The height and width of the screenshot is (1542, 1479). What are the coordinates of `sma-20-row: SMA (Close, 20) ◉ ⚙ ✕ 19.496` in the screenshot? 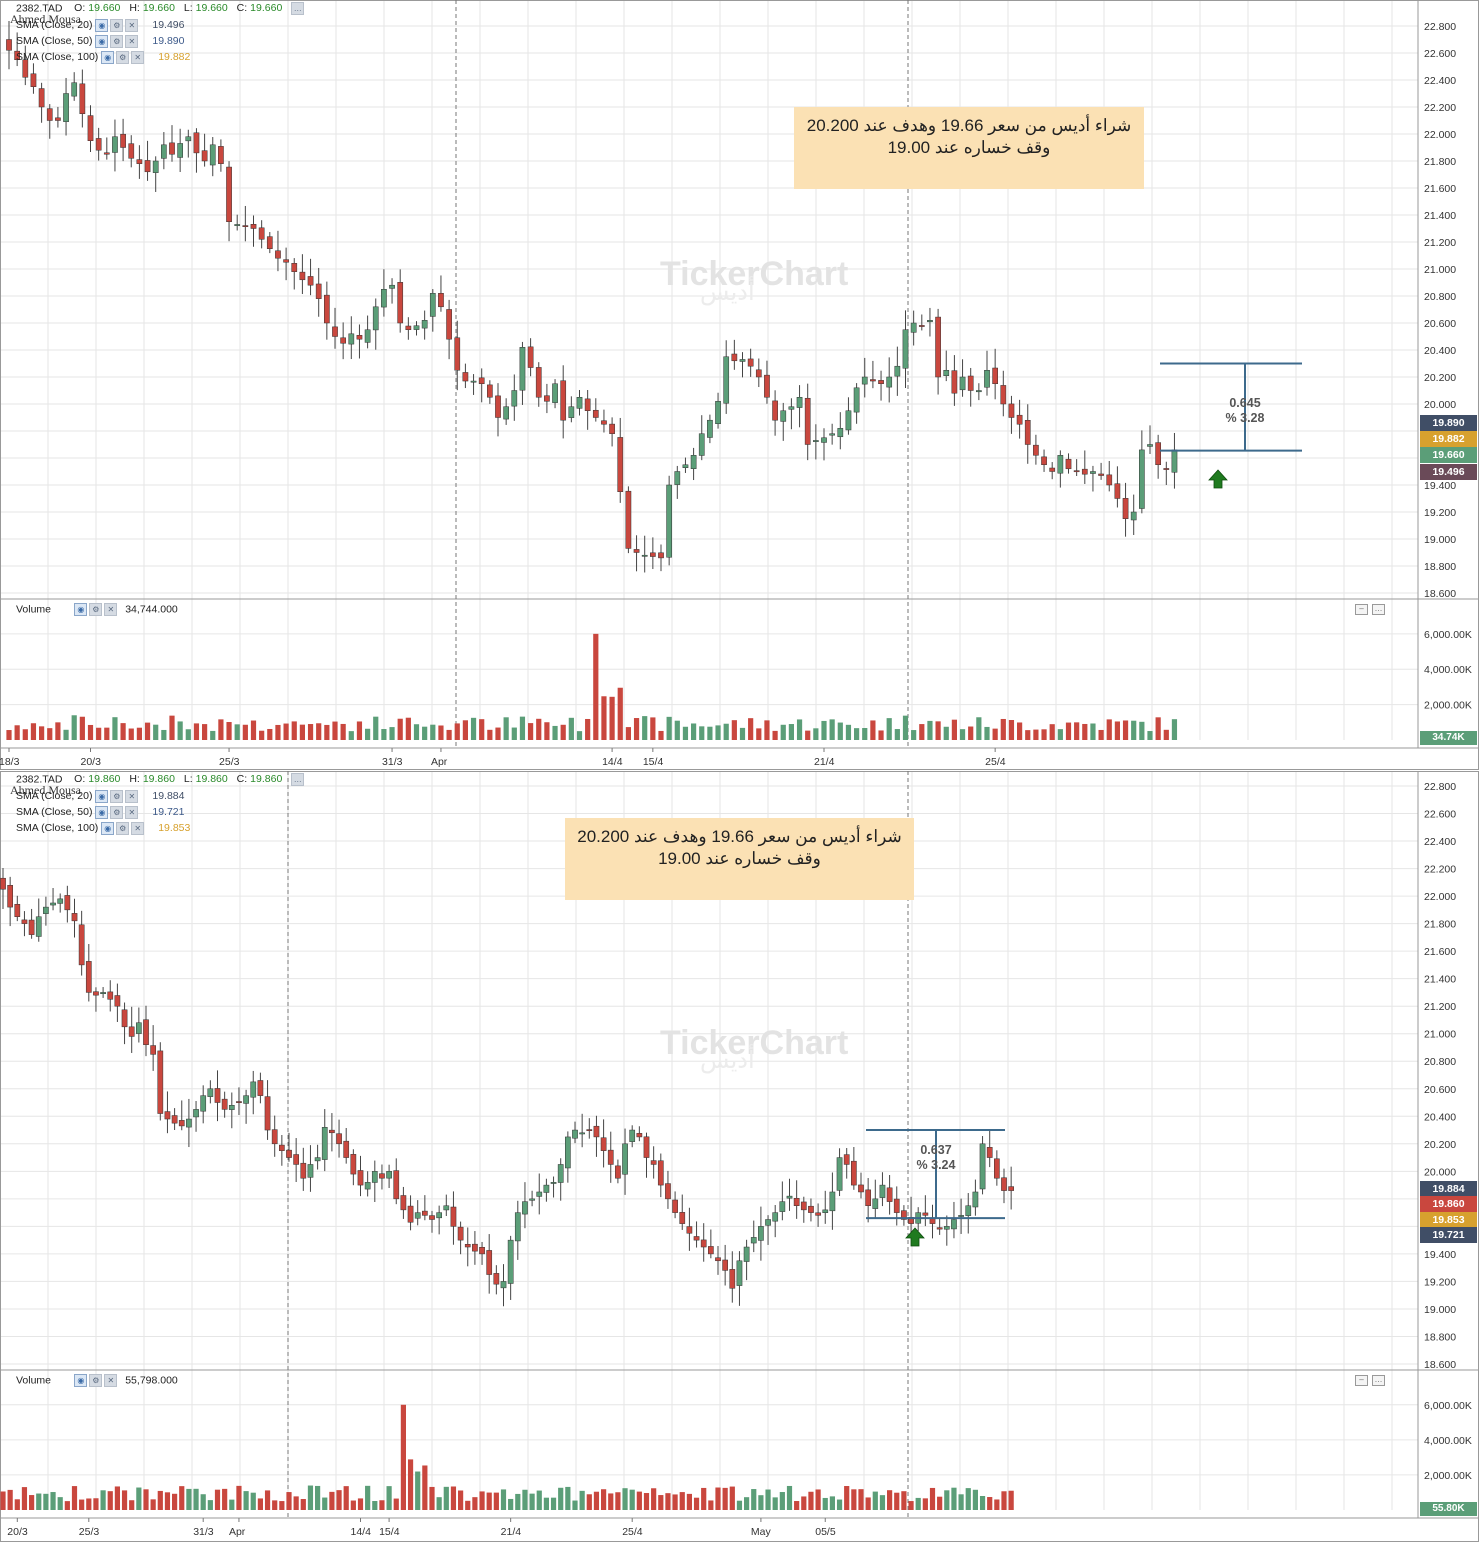 It's located at (103, 25).